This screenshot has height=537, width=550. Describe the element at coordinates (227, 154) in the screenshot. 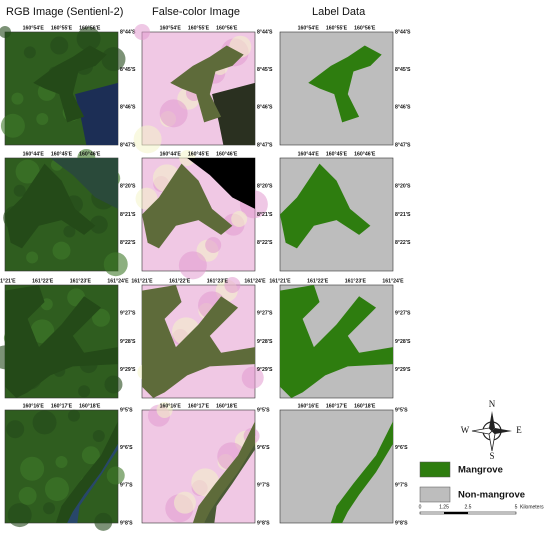

I see `longitude-label: 160°46'E` at that location.